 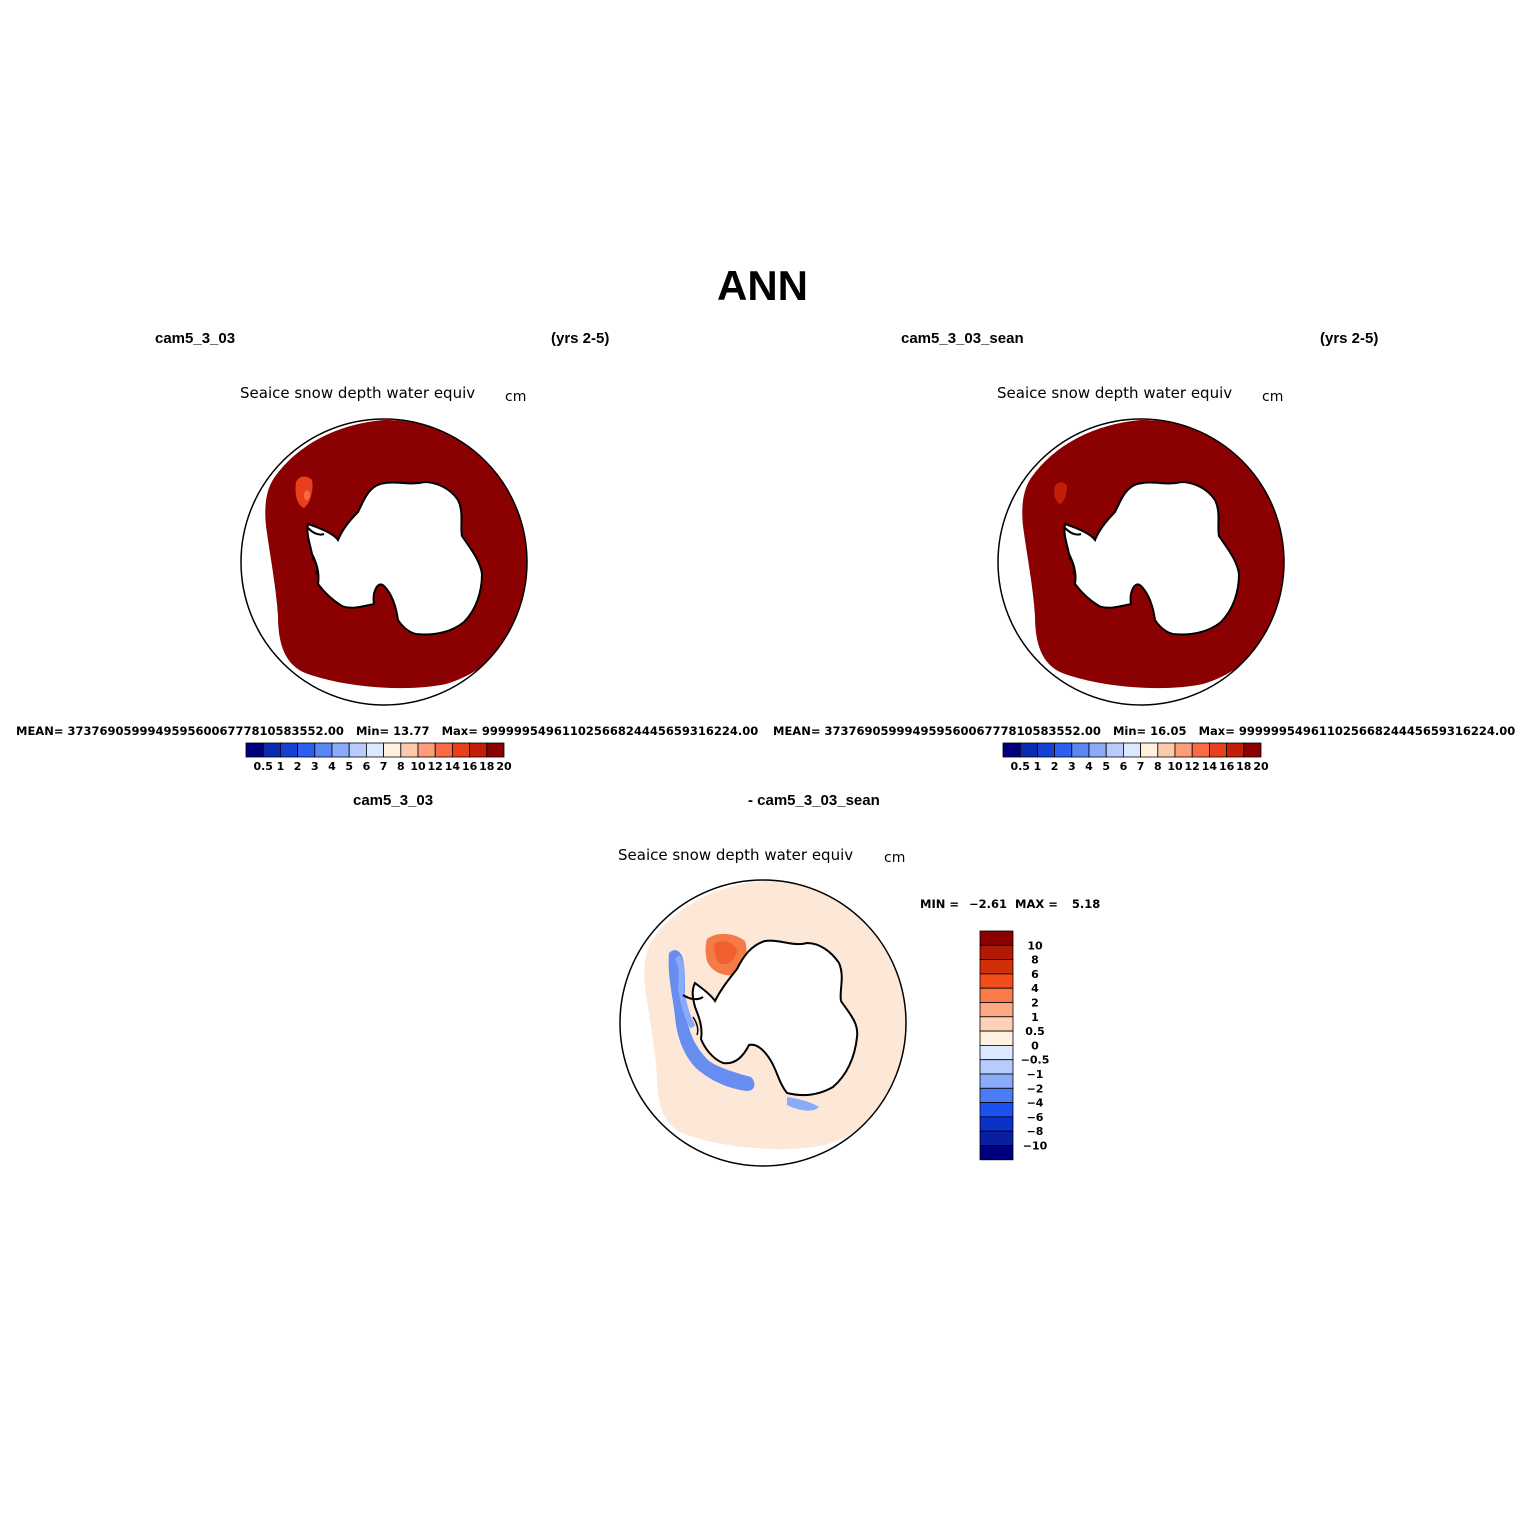 What do you see at coordinates (1035, 974) in the screenshot?
I see `diff-colorbar-tick: 6` at bounding box center [1035, 974].